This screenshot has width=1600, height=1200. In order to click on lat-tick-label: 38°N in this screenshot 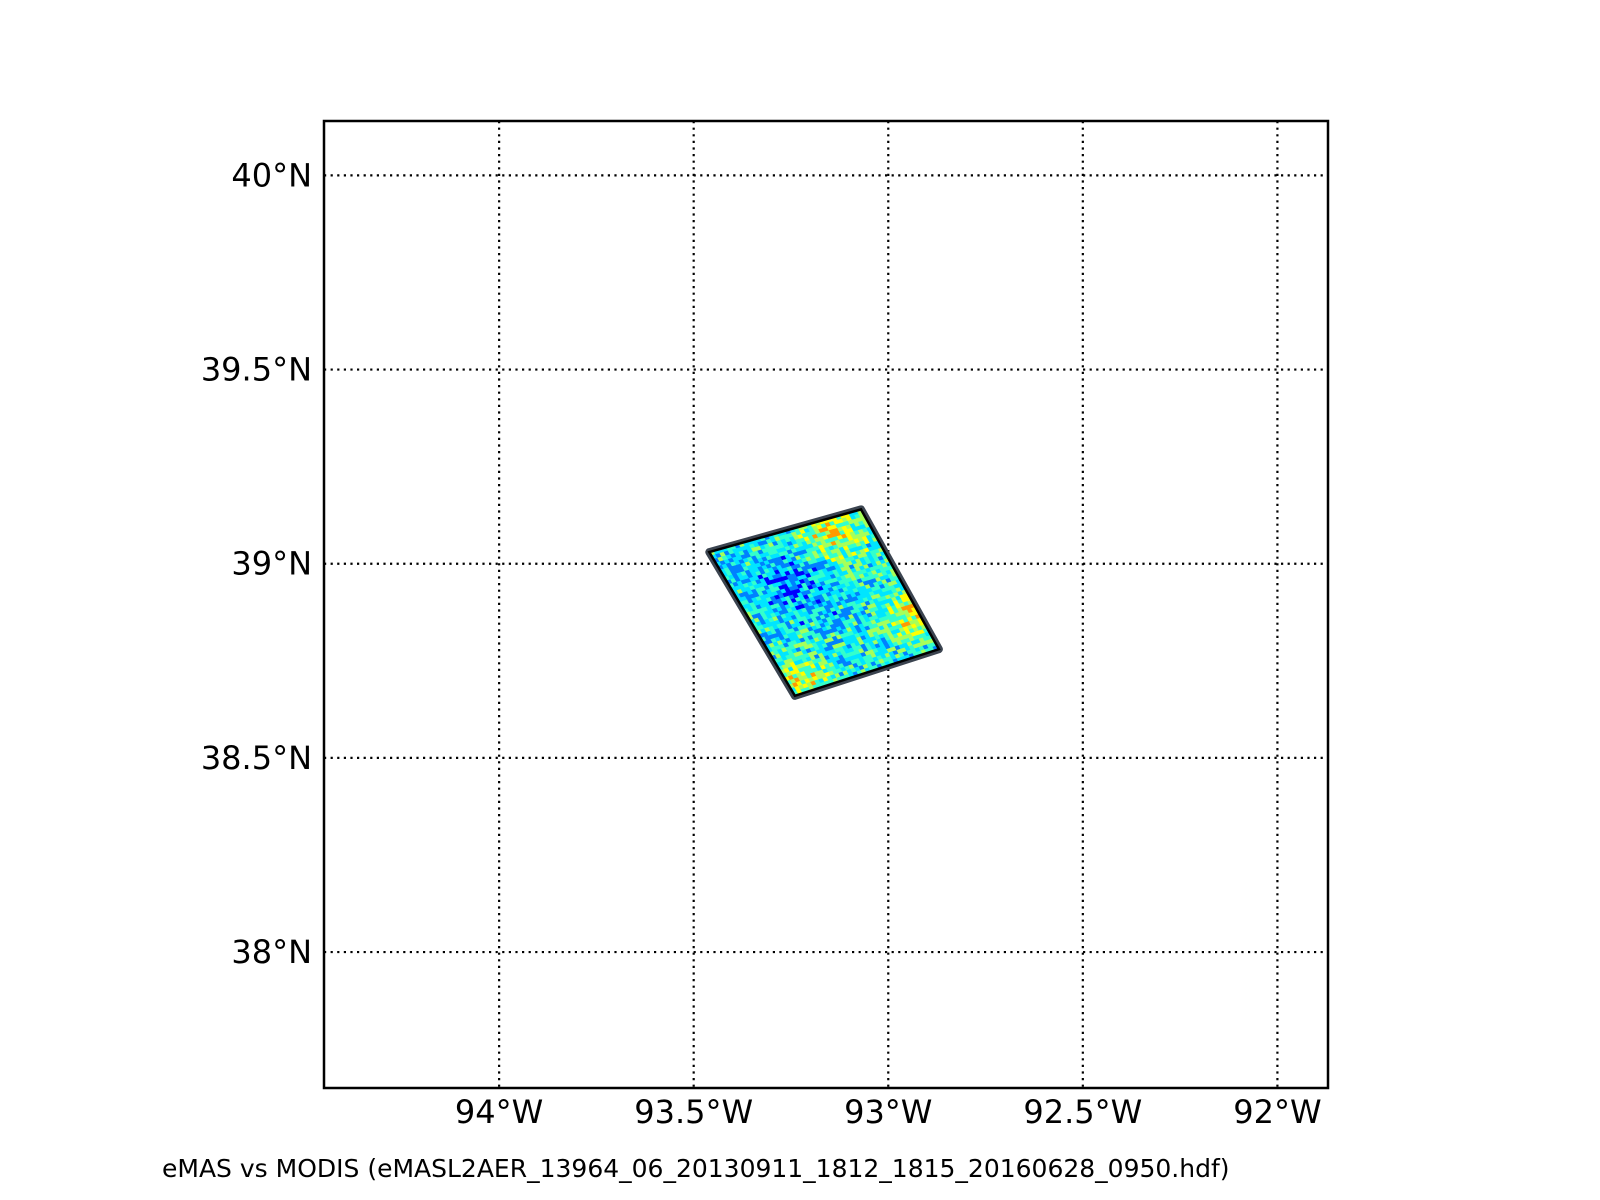, I will do `click(271, 952)`.